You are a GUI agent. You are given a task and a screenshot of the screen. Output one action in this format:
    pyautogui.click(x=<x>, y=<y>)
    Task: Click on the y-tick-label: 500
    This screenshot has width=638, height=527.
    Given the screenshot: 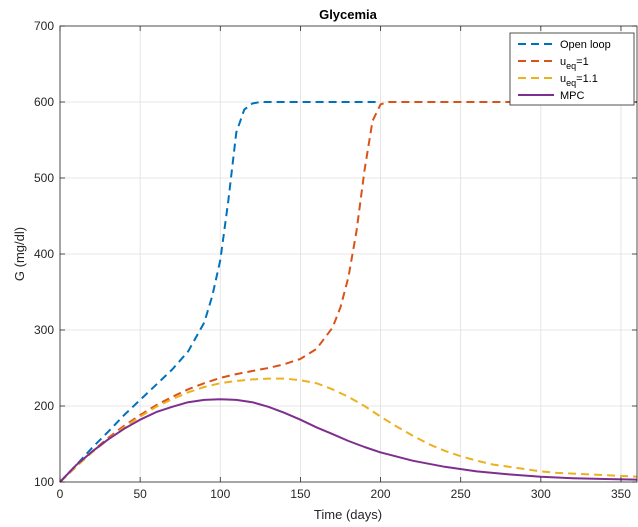 What is the action you would take?
    pyautogui.click(x=44, y=178)
    